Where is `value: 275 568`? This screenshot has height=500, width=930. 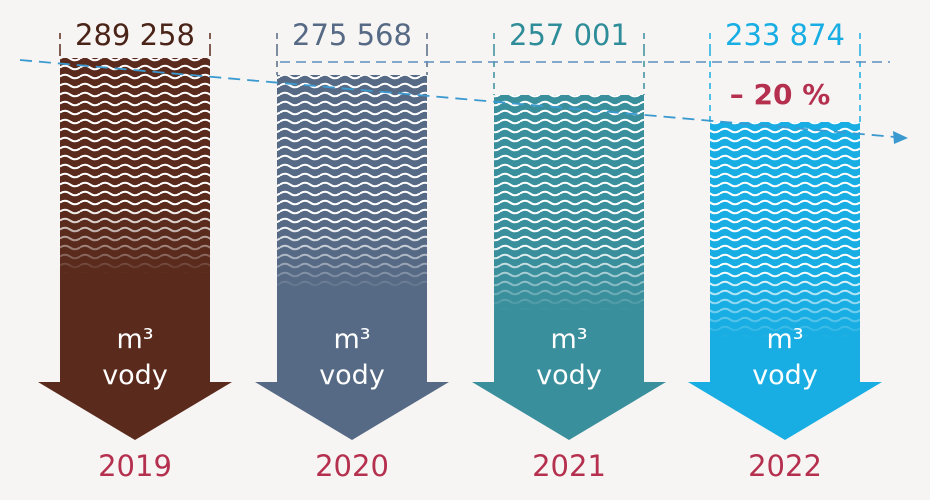
value: 275 568 is located at coordinates (352, 35).